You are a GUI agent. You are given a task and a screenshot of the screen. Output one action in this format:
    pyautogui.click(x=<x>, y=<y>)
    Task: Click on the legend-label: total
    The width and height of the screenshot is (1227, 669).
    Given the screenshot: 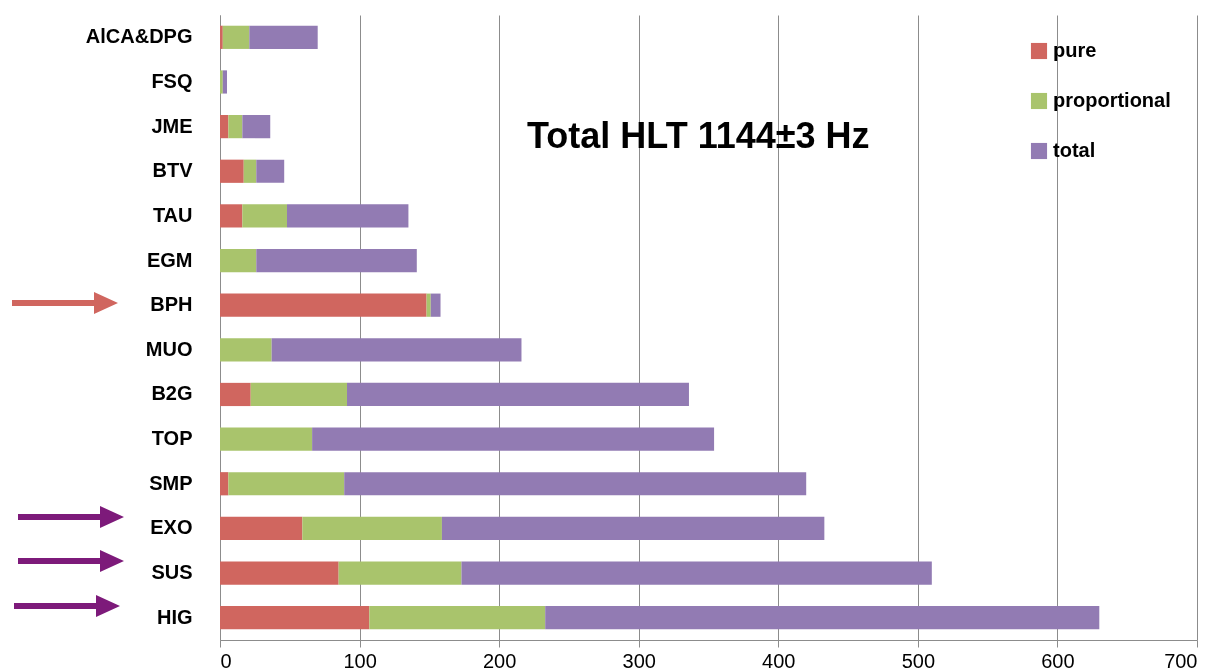 What is the action you would take?
    pyautogui.click(x=1074, y=150)
    